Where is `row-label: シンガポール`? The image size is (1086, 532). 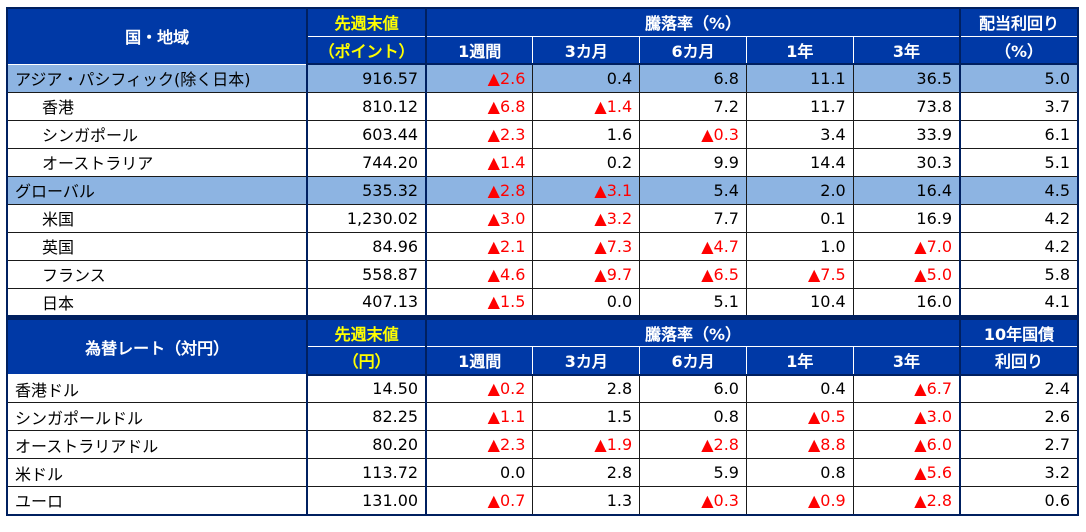
row-label: シンガポール is located at coordinates (157, 134).